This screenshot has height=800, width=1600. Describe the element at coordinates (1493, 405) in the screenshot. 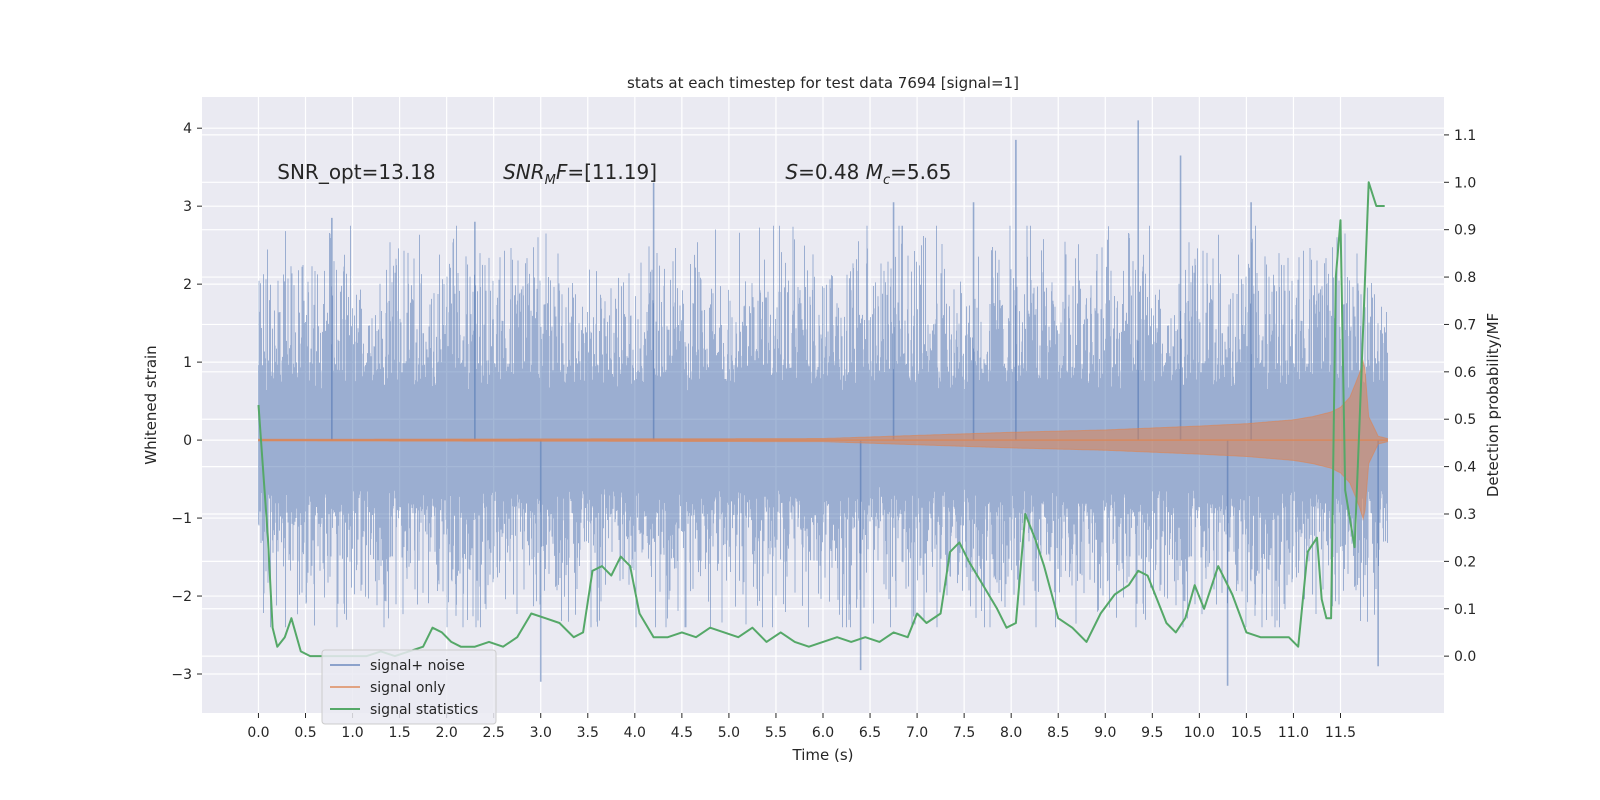

I see `y2-axis-label: Detection probability/MF` at that location.